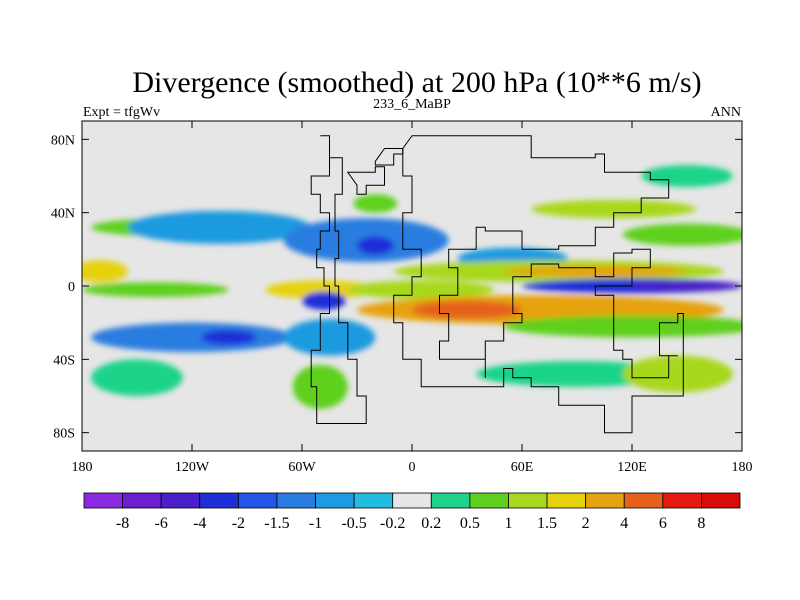 This screenshot has height=600, width=800. Describe the element at coordinates (64, 360) in the screenshot. I see `y-tick-label-3: 40S` at that location.